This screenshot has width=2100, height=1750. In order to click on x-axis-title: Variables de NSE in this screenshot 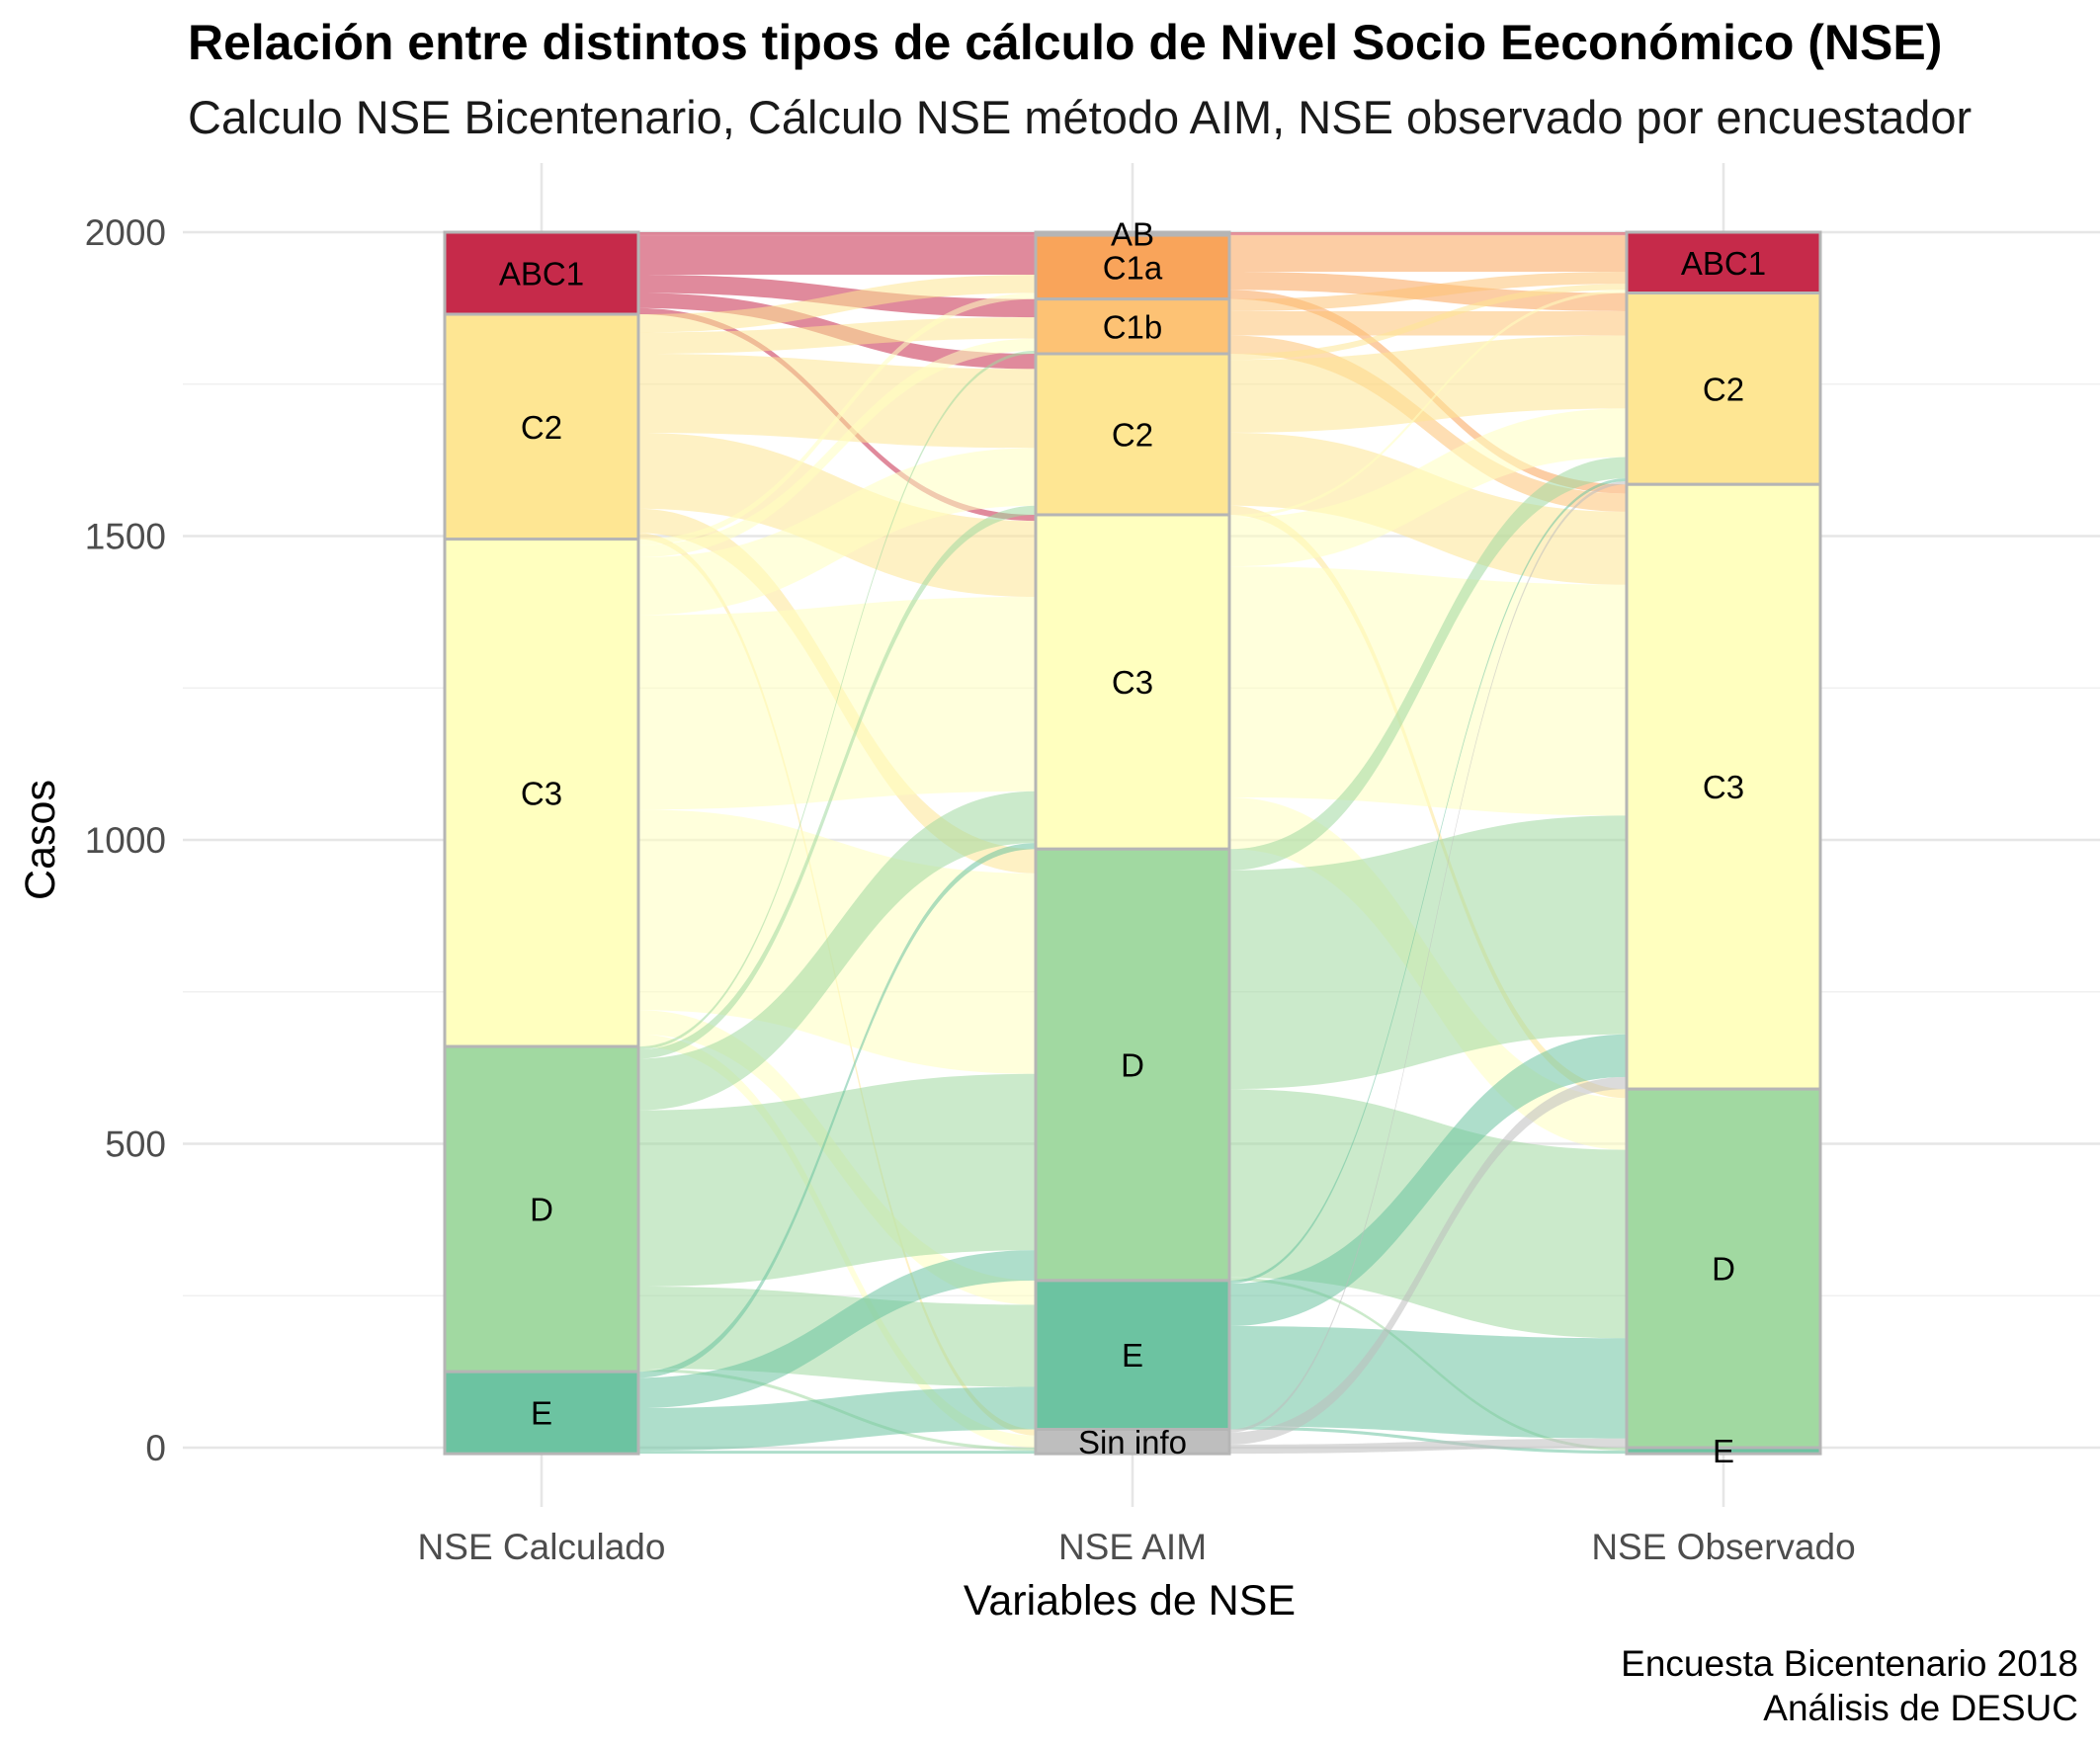, I will do `click(1130, 1601)`.